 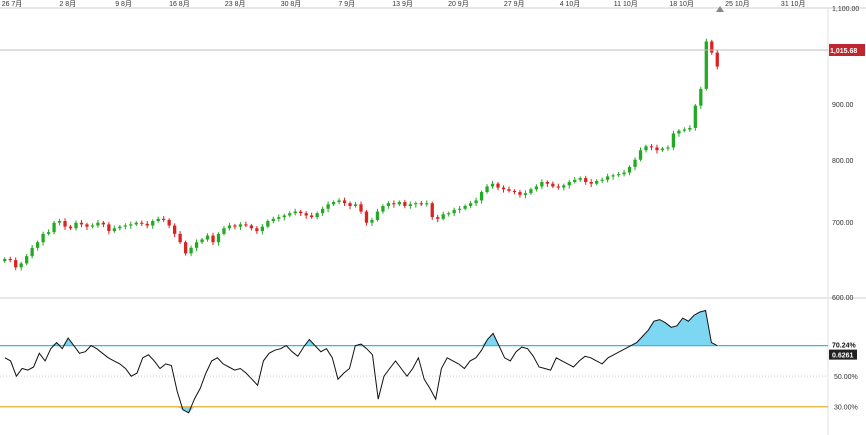 I want to click on x-tick-label: 13 9月, so click(x=402, y=4).